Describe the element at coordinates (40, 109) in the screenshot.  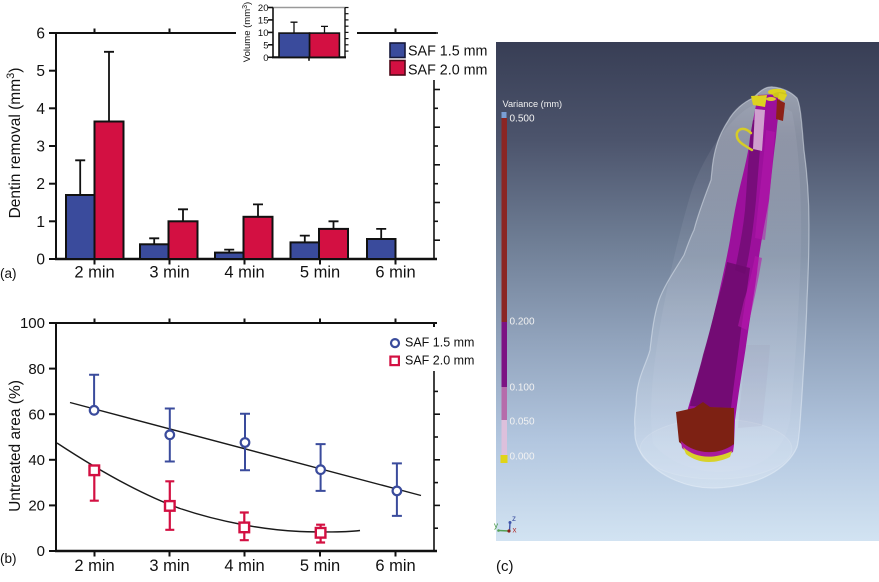
I see `svg-text: 4` at that location.